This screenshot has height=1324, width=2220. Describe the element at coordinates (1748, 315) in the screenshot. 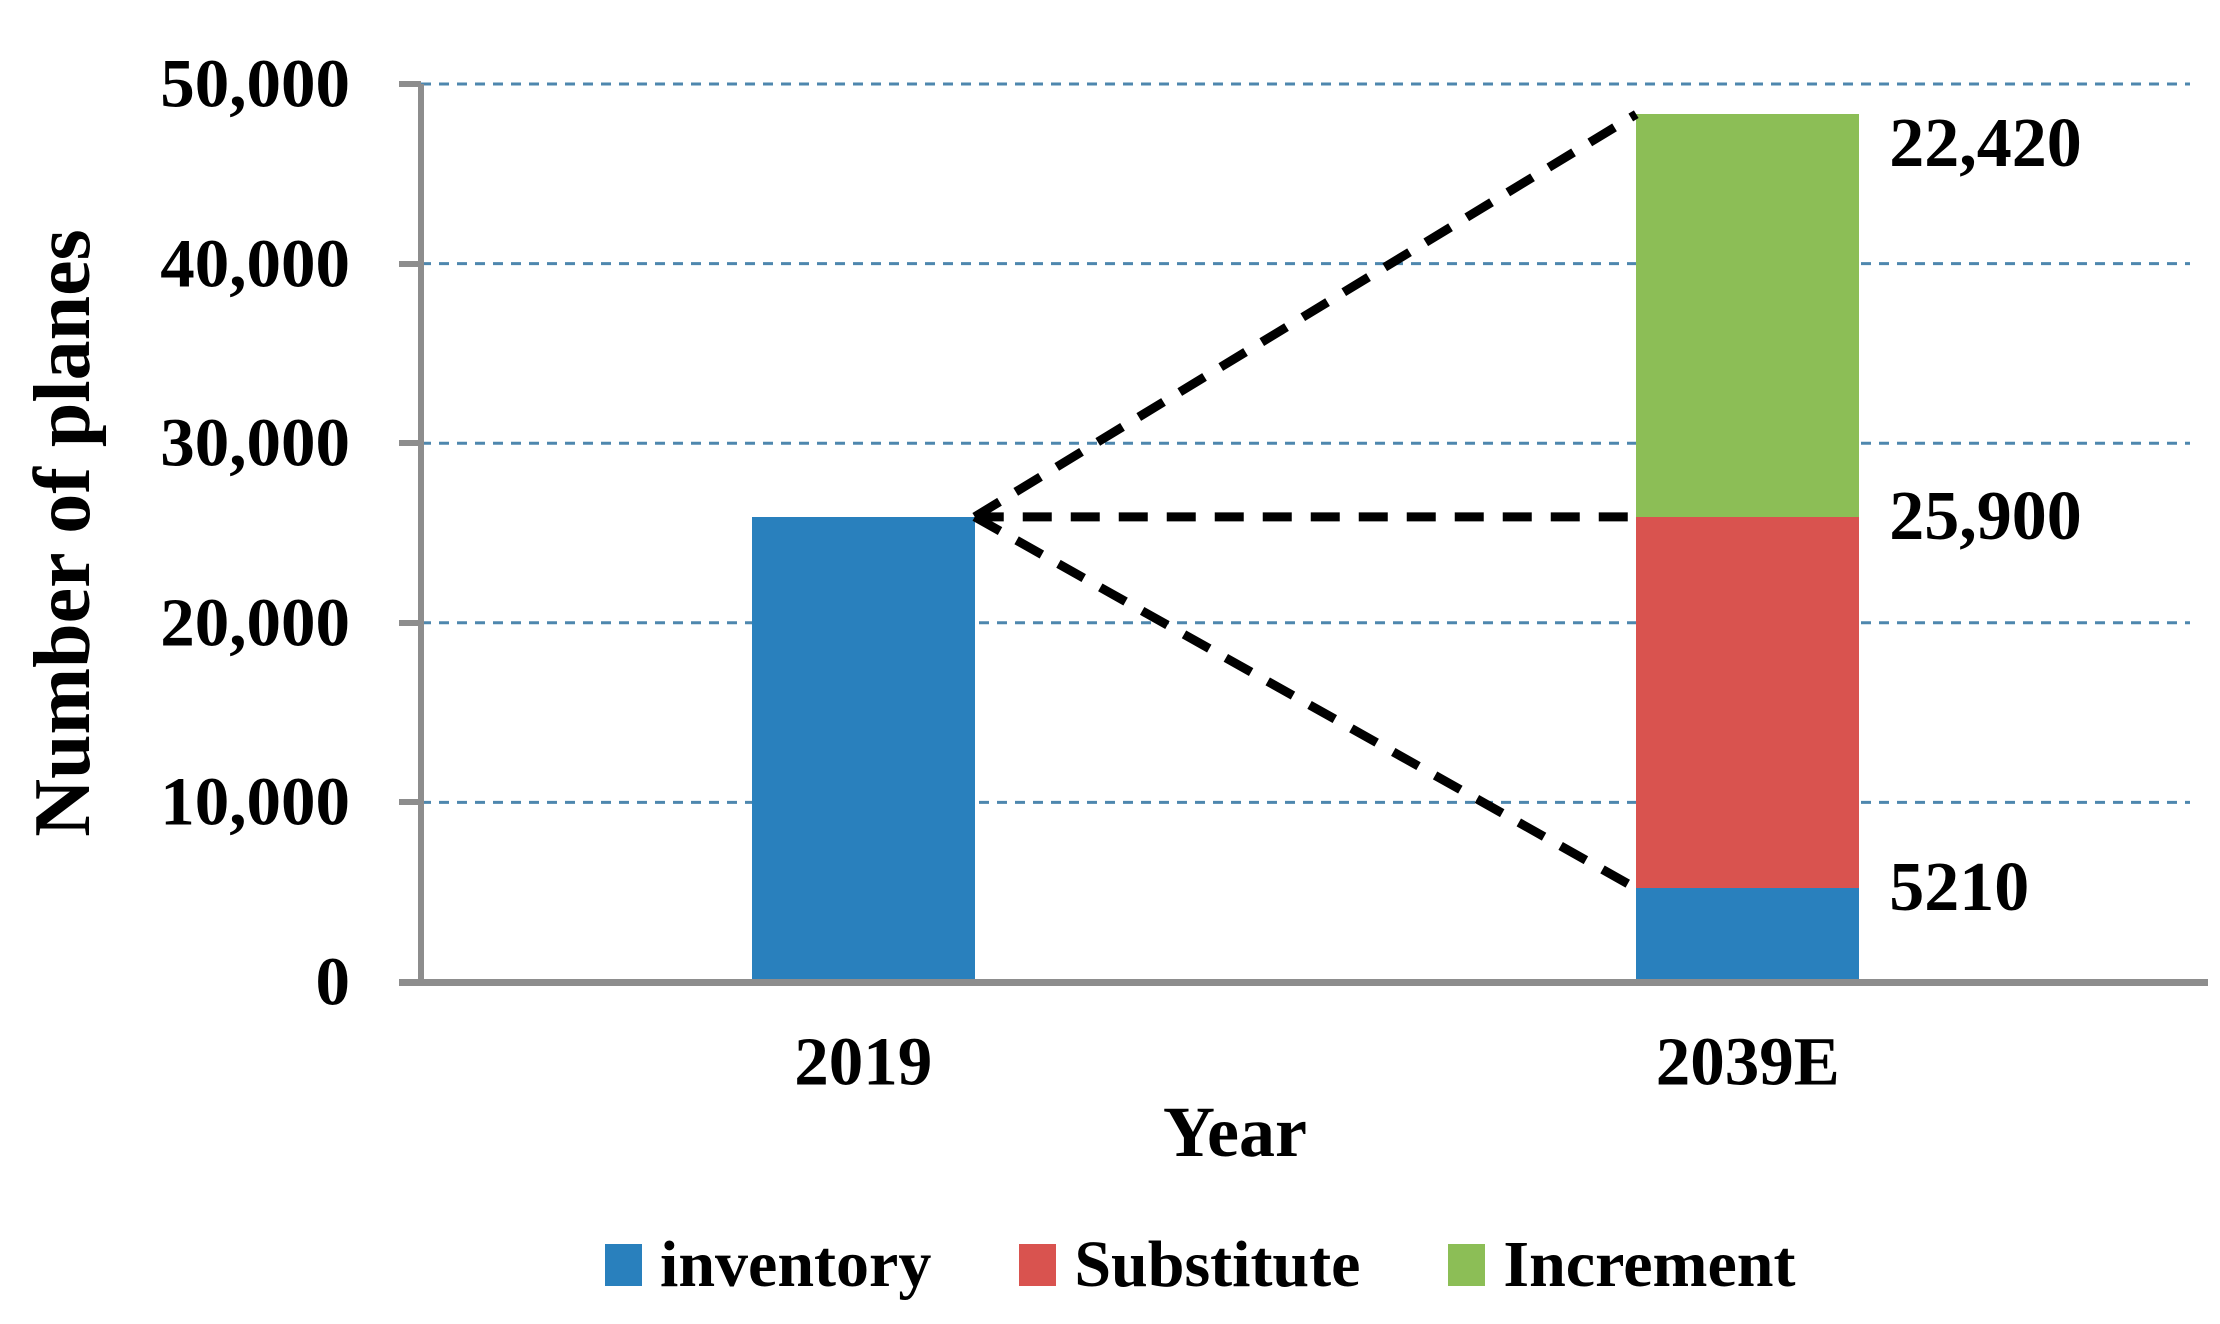

I see `bar-2039E-increment` at that location.